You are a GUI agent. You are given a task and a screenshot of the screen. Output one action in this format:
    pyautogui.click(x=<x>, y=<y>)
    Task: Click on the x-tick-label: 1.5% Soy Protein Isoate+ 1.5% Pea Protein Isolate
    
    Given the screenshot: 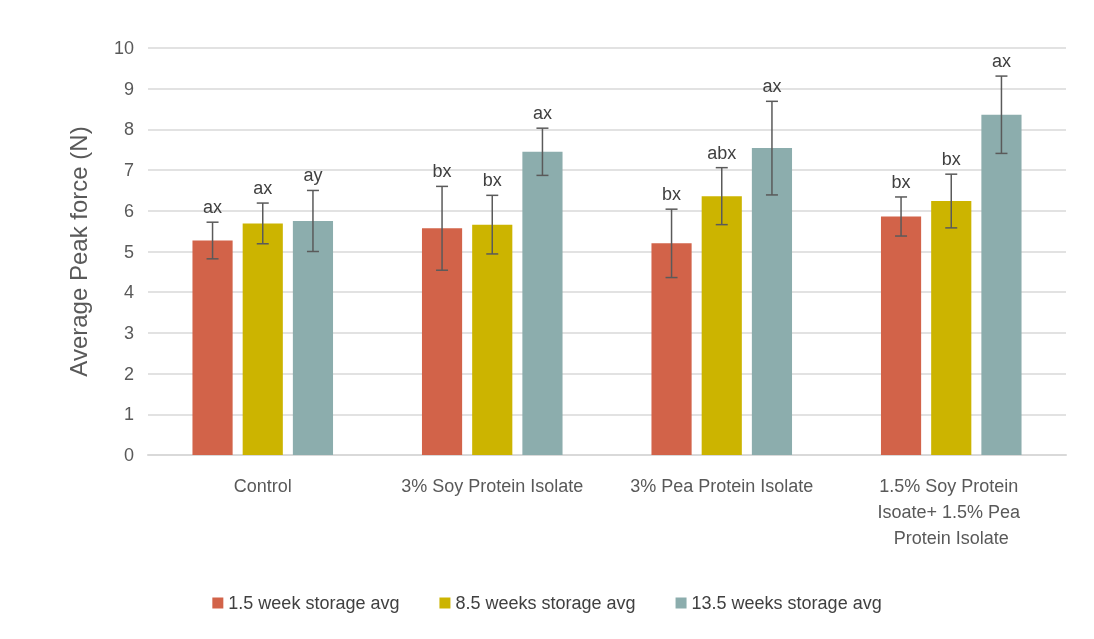 What is the action you would take?
    pyautogui.click(x=951, y=512)
    